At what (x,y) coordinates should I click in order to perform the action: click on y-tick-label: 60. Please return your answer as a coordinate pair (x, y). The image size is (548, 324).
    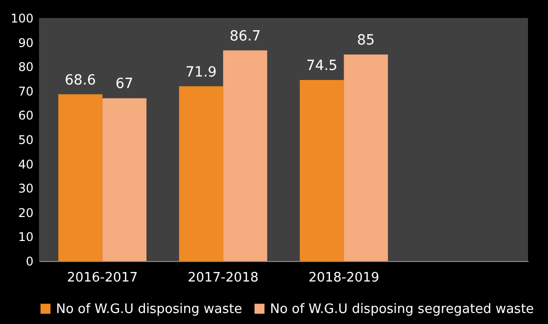
    Looking at the image, I should click on (26, 115).